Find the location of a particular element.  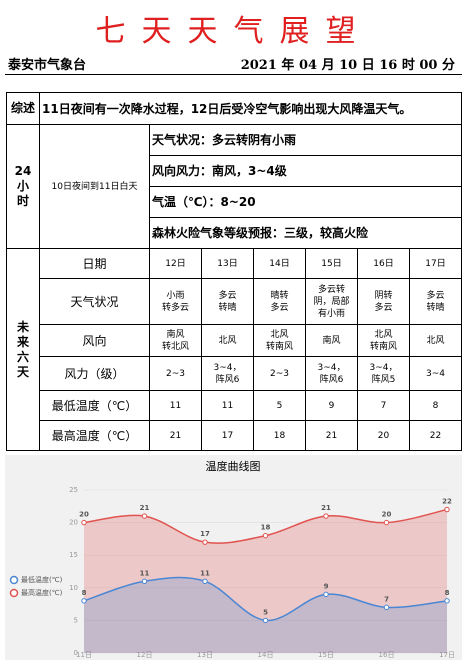

x-tick-label: 12日 is located at coordinates (145, 655).